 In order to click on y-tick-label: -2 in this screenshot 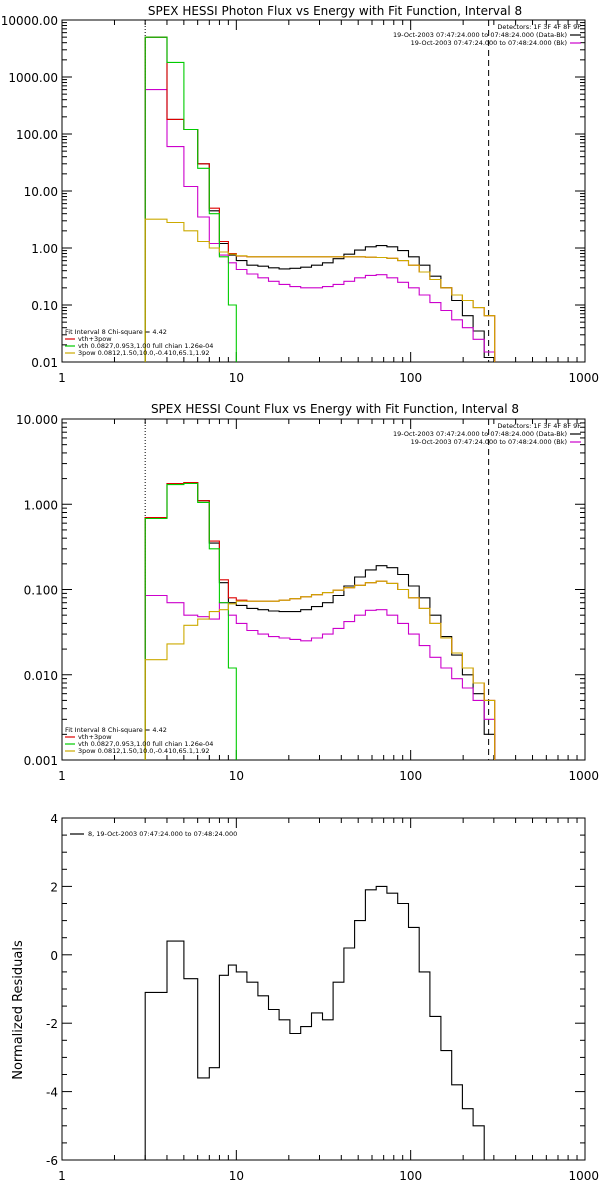, I will do `click(52, 1024)`.